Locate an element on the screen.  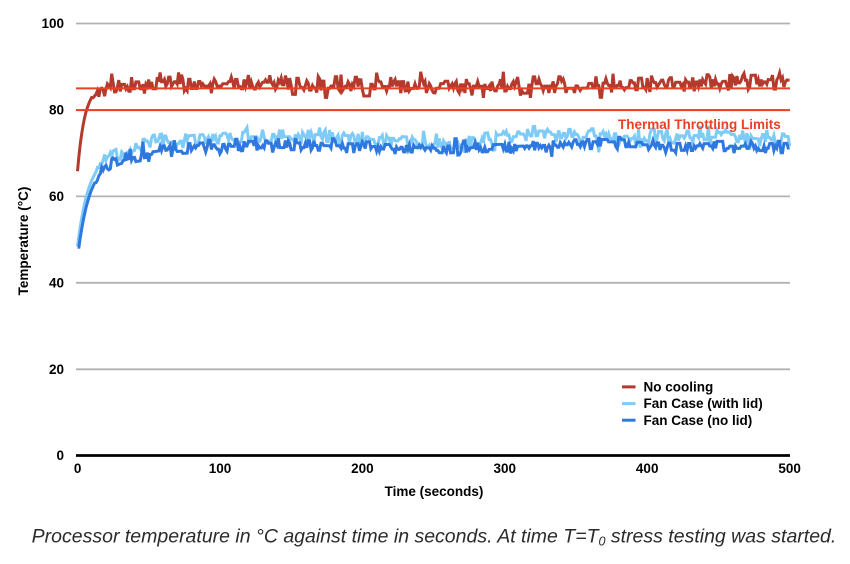
svg-text: 60 is located at coordinates (56, 196).